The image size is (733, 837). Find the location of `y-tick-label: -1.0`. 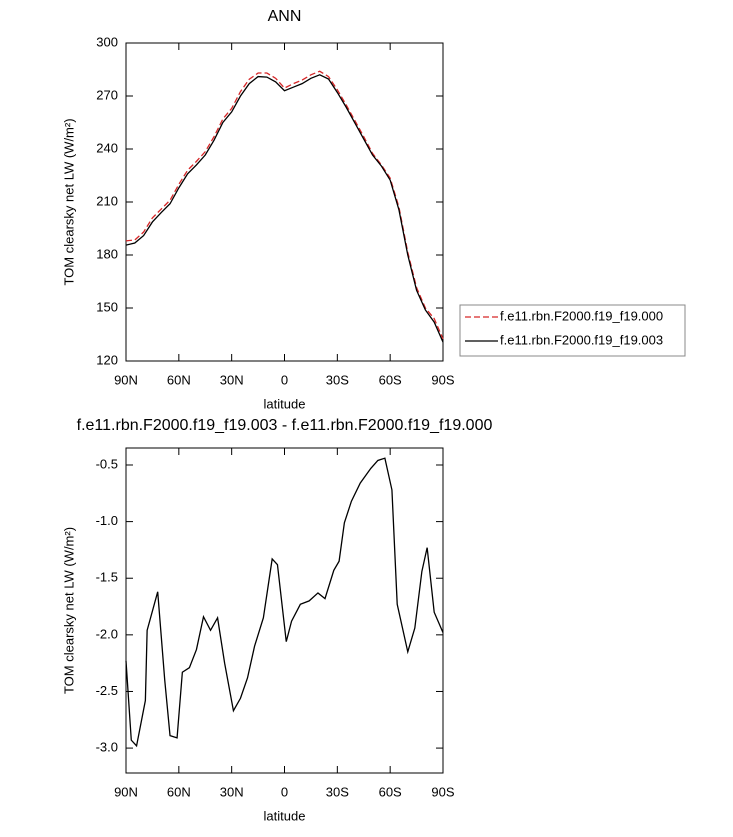

y-tick-label: -1.0 is located at coordinates (107, 520).